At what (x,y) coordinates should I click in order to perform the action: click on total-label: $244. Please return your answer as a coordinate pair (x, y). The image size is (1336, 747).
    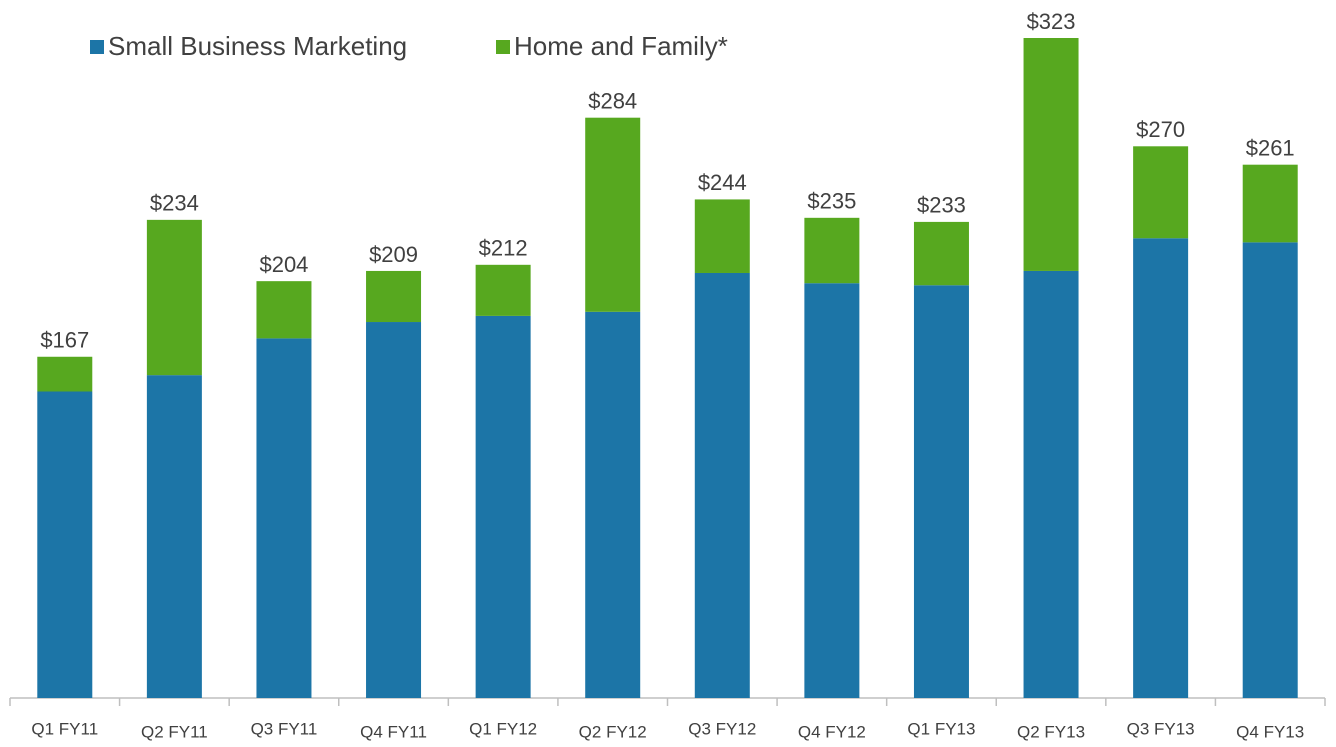
    Looking at the image, I should click on (722, 182).